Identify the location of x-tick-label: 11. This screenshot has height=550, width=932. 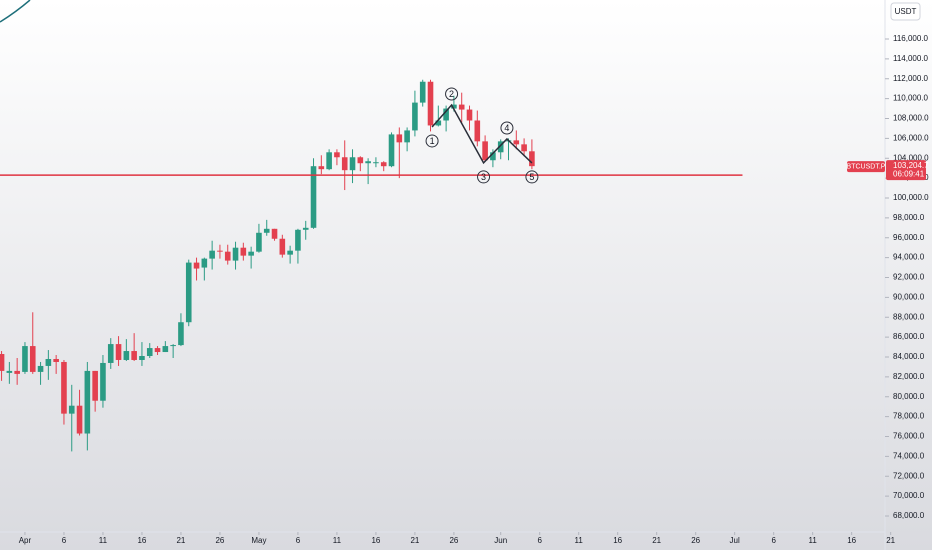
(337, 540).